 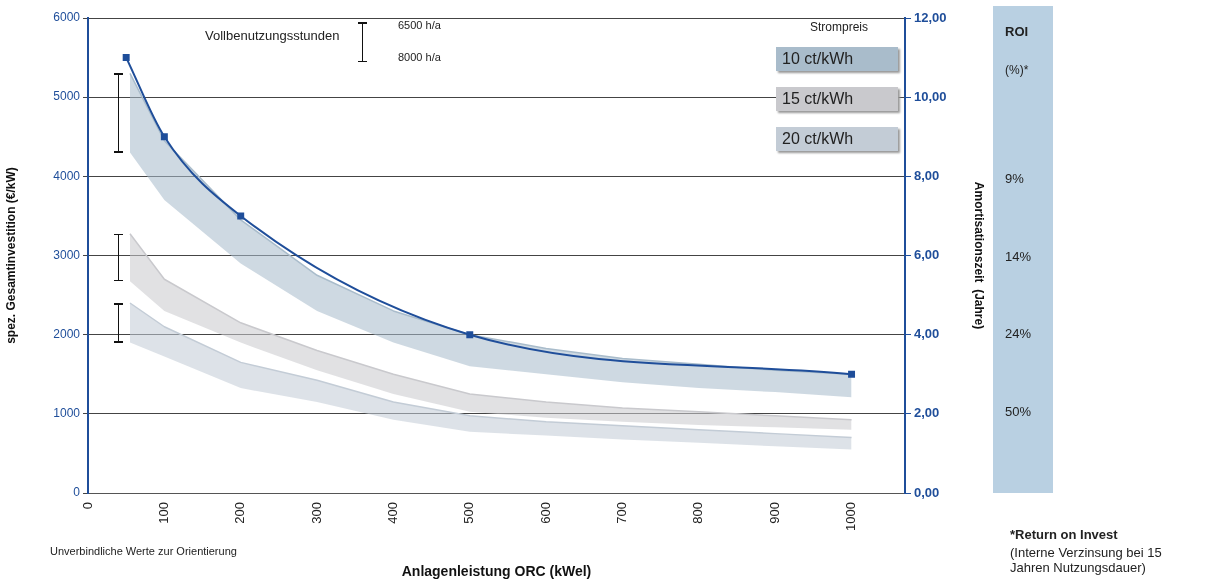 I want to click on x-tick-label: 400, so click(x=392, y=513).